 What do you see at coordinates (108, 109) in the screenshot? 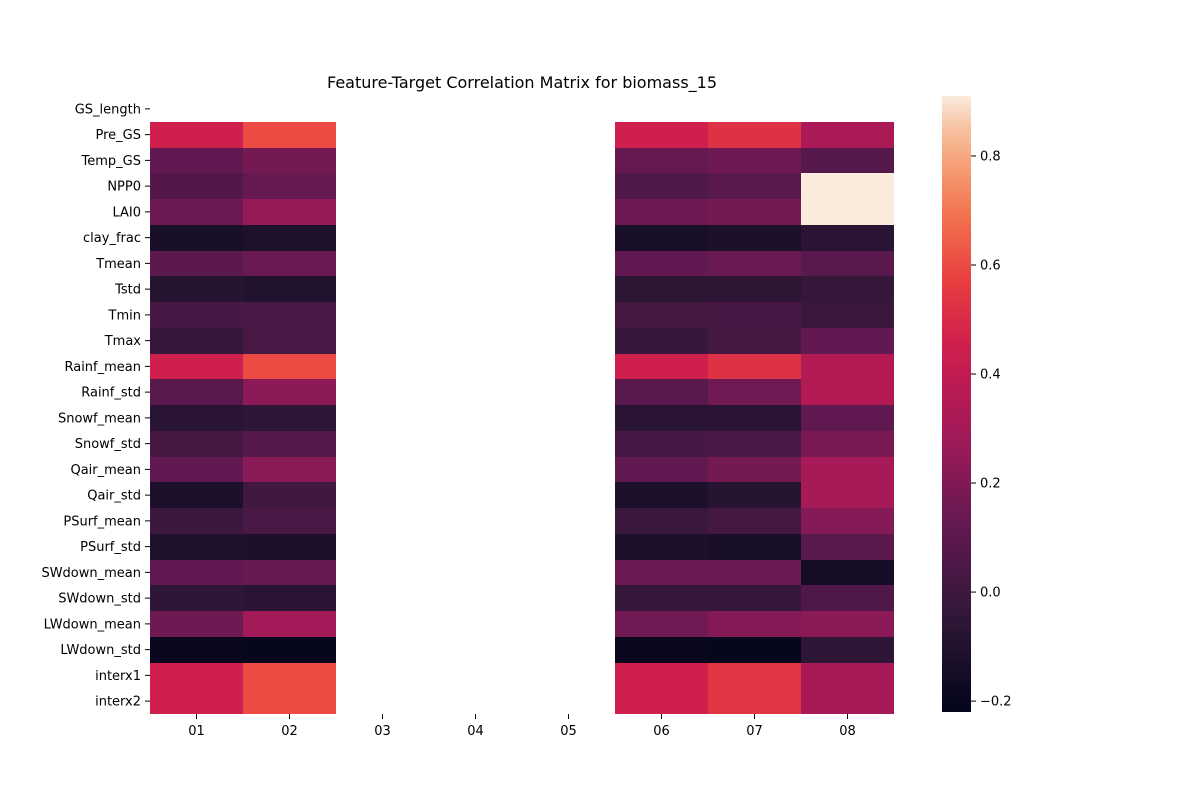
I see `y-tick-label: GS_length` at bounding box center [108, 109].